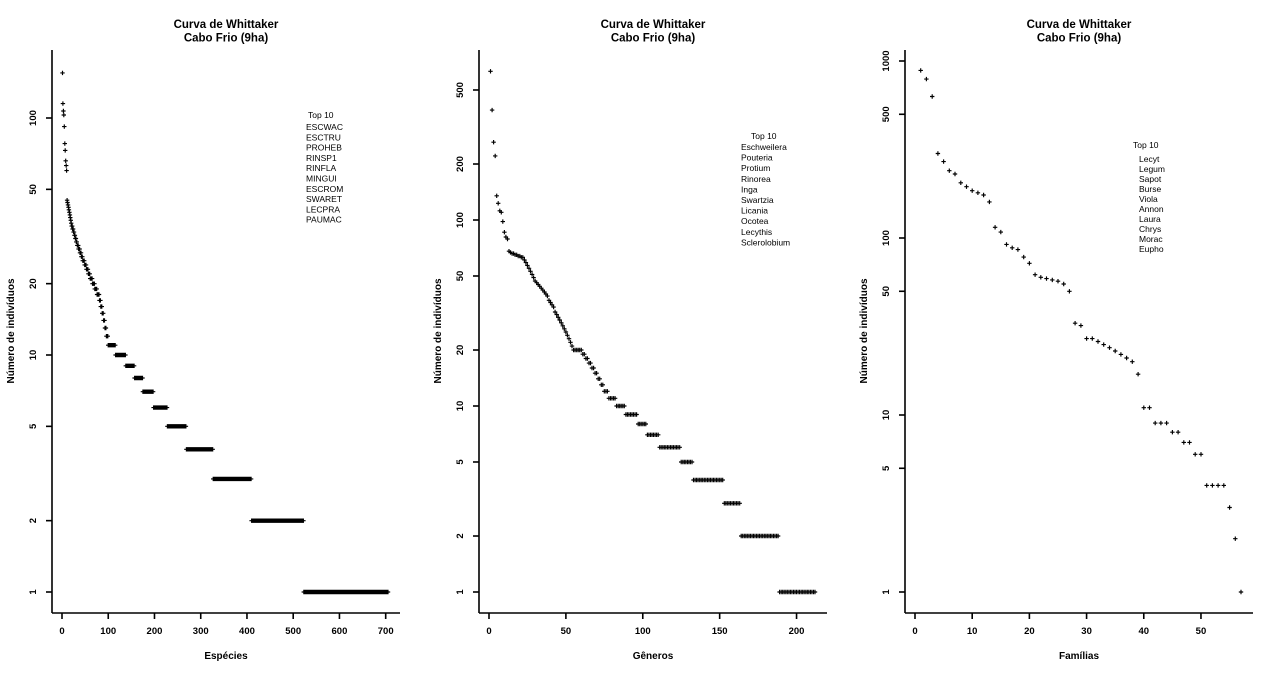 This screenshot has width=1280, height=679. I want to click on legend-item: Sapot, so click(1150, 179).